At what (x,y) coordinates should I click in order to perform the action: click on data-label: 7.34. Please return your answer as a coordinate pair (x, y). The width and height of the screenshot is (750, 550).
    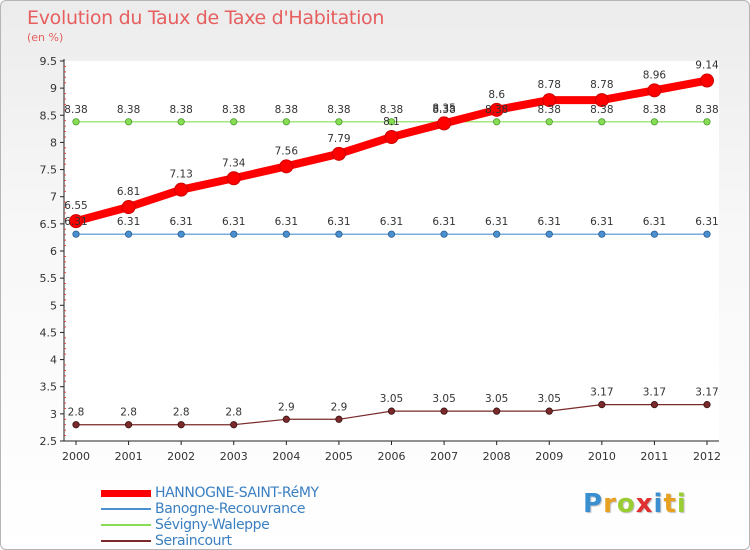
    Looking at the image, I should click on (234, 163).